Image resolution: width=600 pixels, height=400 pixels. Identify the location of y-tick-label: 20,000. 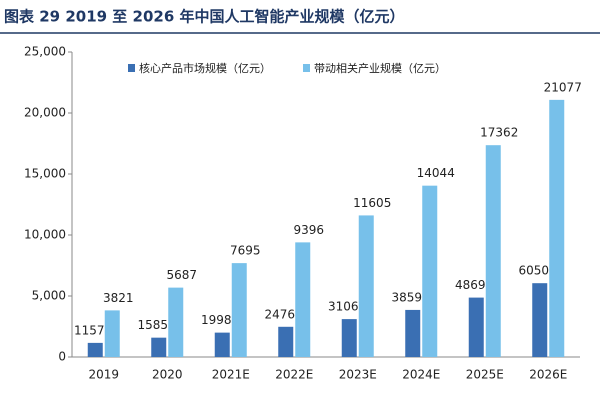
(45, 113).